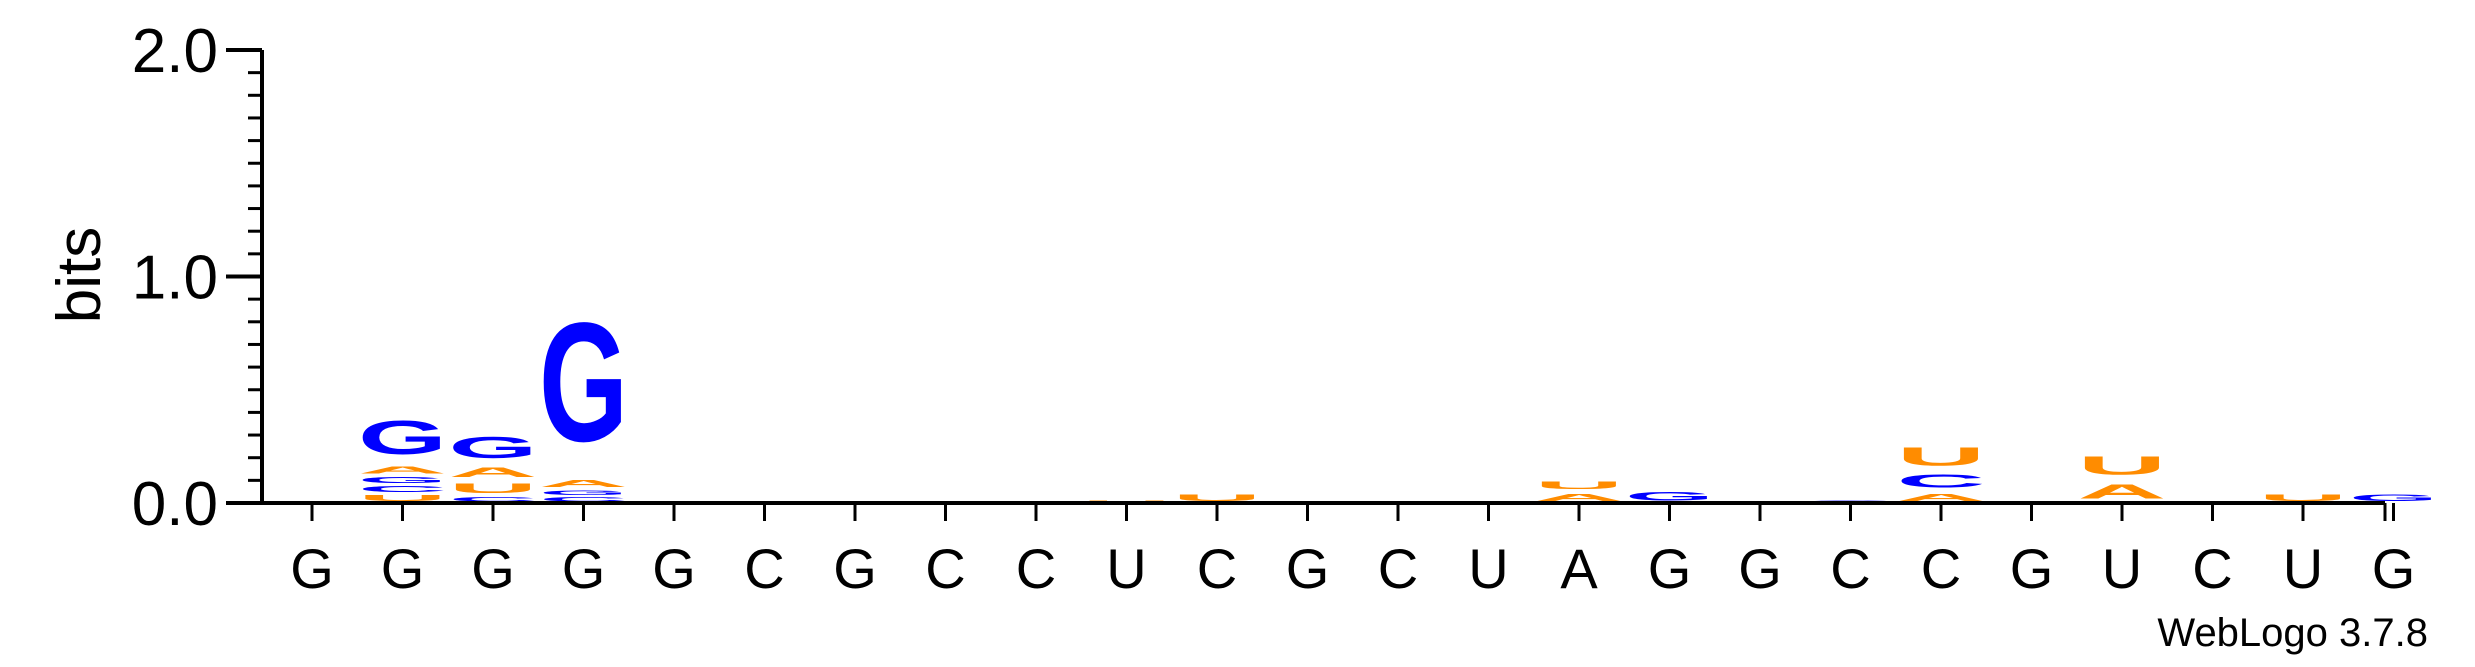  Describe the element at coordinates (175, 51) in the screenshot. I see `y-tick-label: 2.0` at that location.